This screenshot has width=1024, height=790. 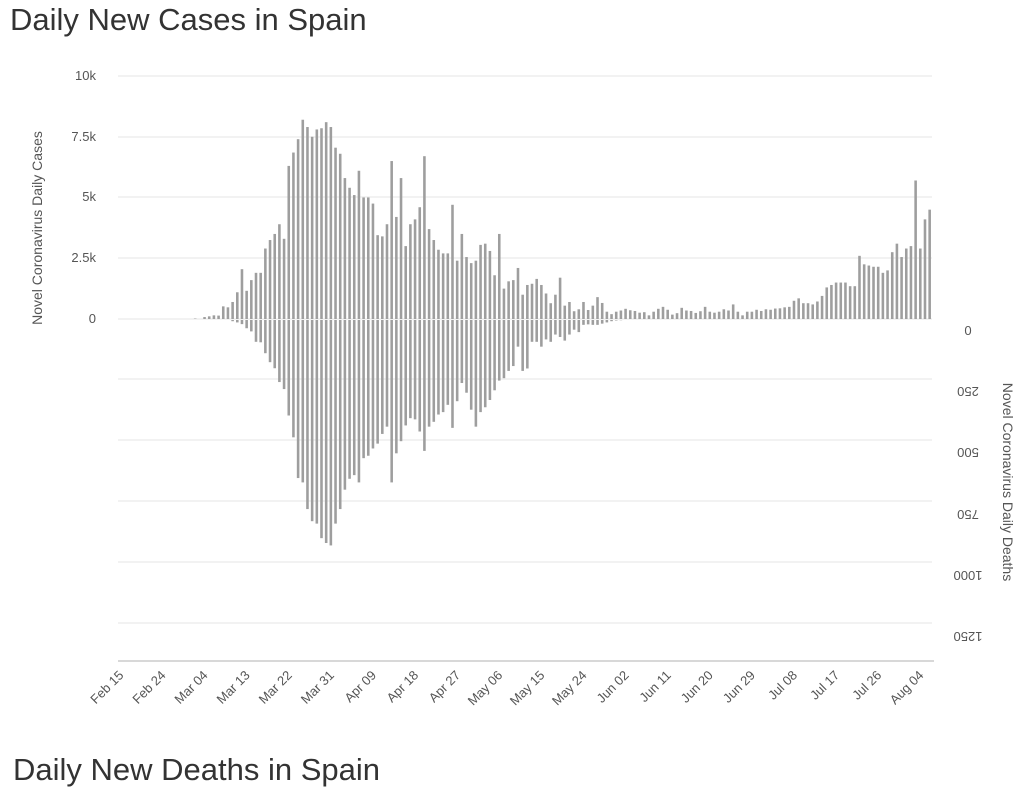 What do you see at coordinates (968, 514) in the screenshot?
I see `y2-tick-label: 750` at bounding box center [968, 514].